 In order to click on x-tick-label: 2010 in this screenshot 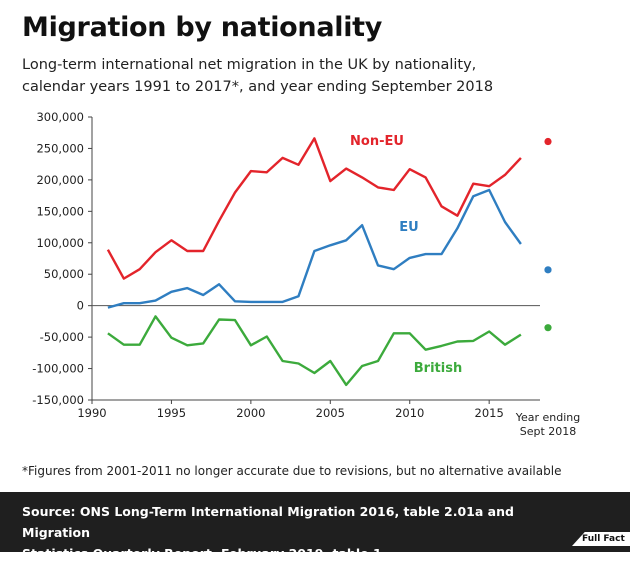, I will do `click(409, 413)`.